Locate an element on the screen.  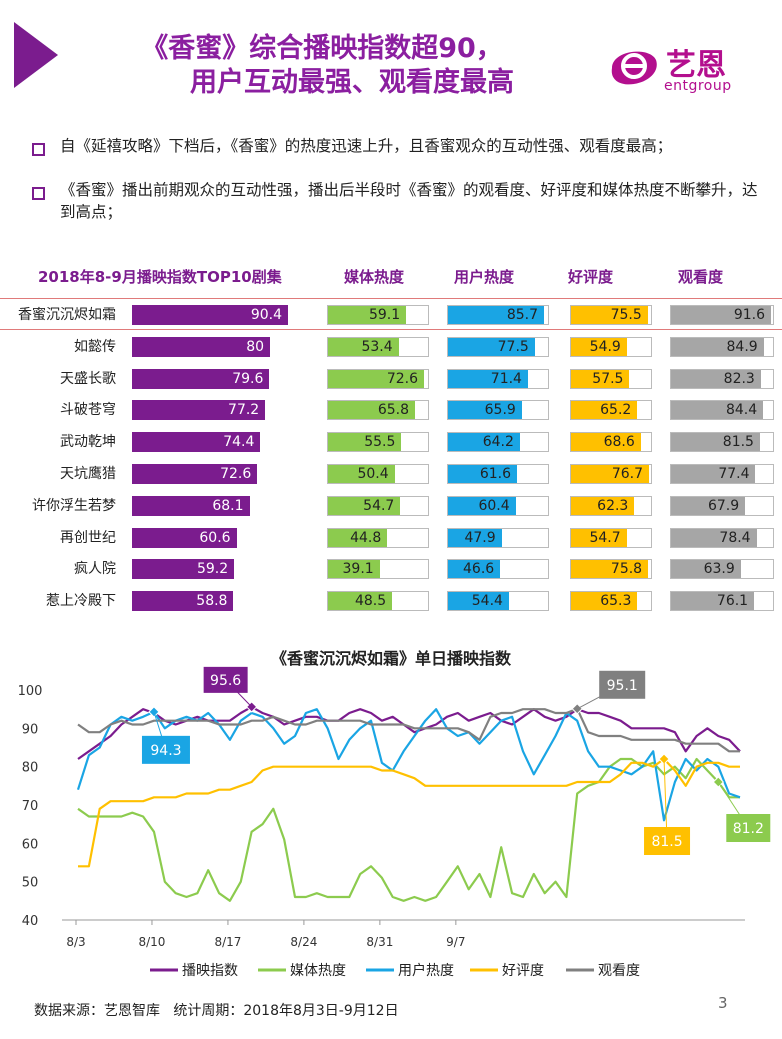
user-bar: 71.4 is located at coordinates (488, 378).